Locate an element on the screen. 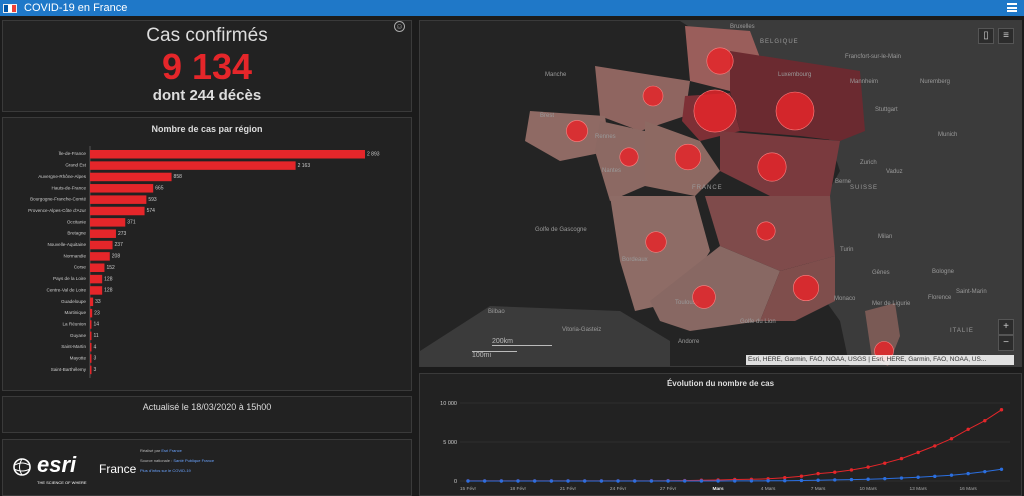 This screenshot has width=1024, height=496. svg-text: Francfort-sur-le-Main is located at coordinates (873, 57).